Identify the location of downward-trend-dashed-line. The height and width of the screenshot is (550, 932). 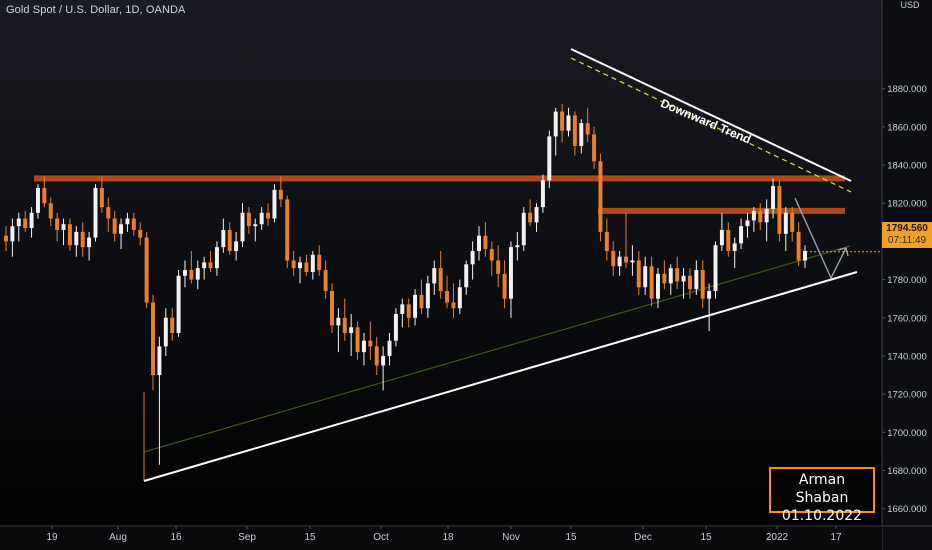
(711, 125).